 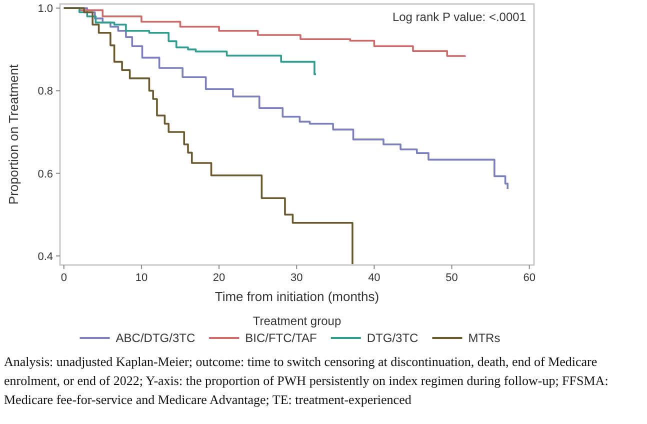 What do you see at coordinates (452, 278) in the screenshot?
I see `x-tick-label: 50` at bounding box center [452, 278].